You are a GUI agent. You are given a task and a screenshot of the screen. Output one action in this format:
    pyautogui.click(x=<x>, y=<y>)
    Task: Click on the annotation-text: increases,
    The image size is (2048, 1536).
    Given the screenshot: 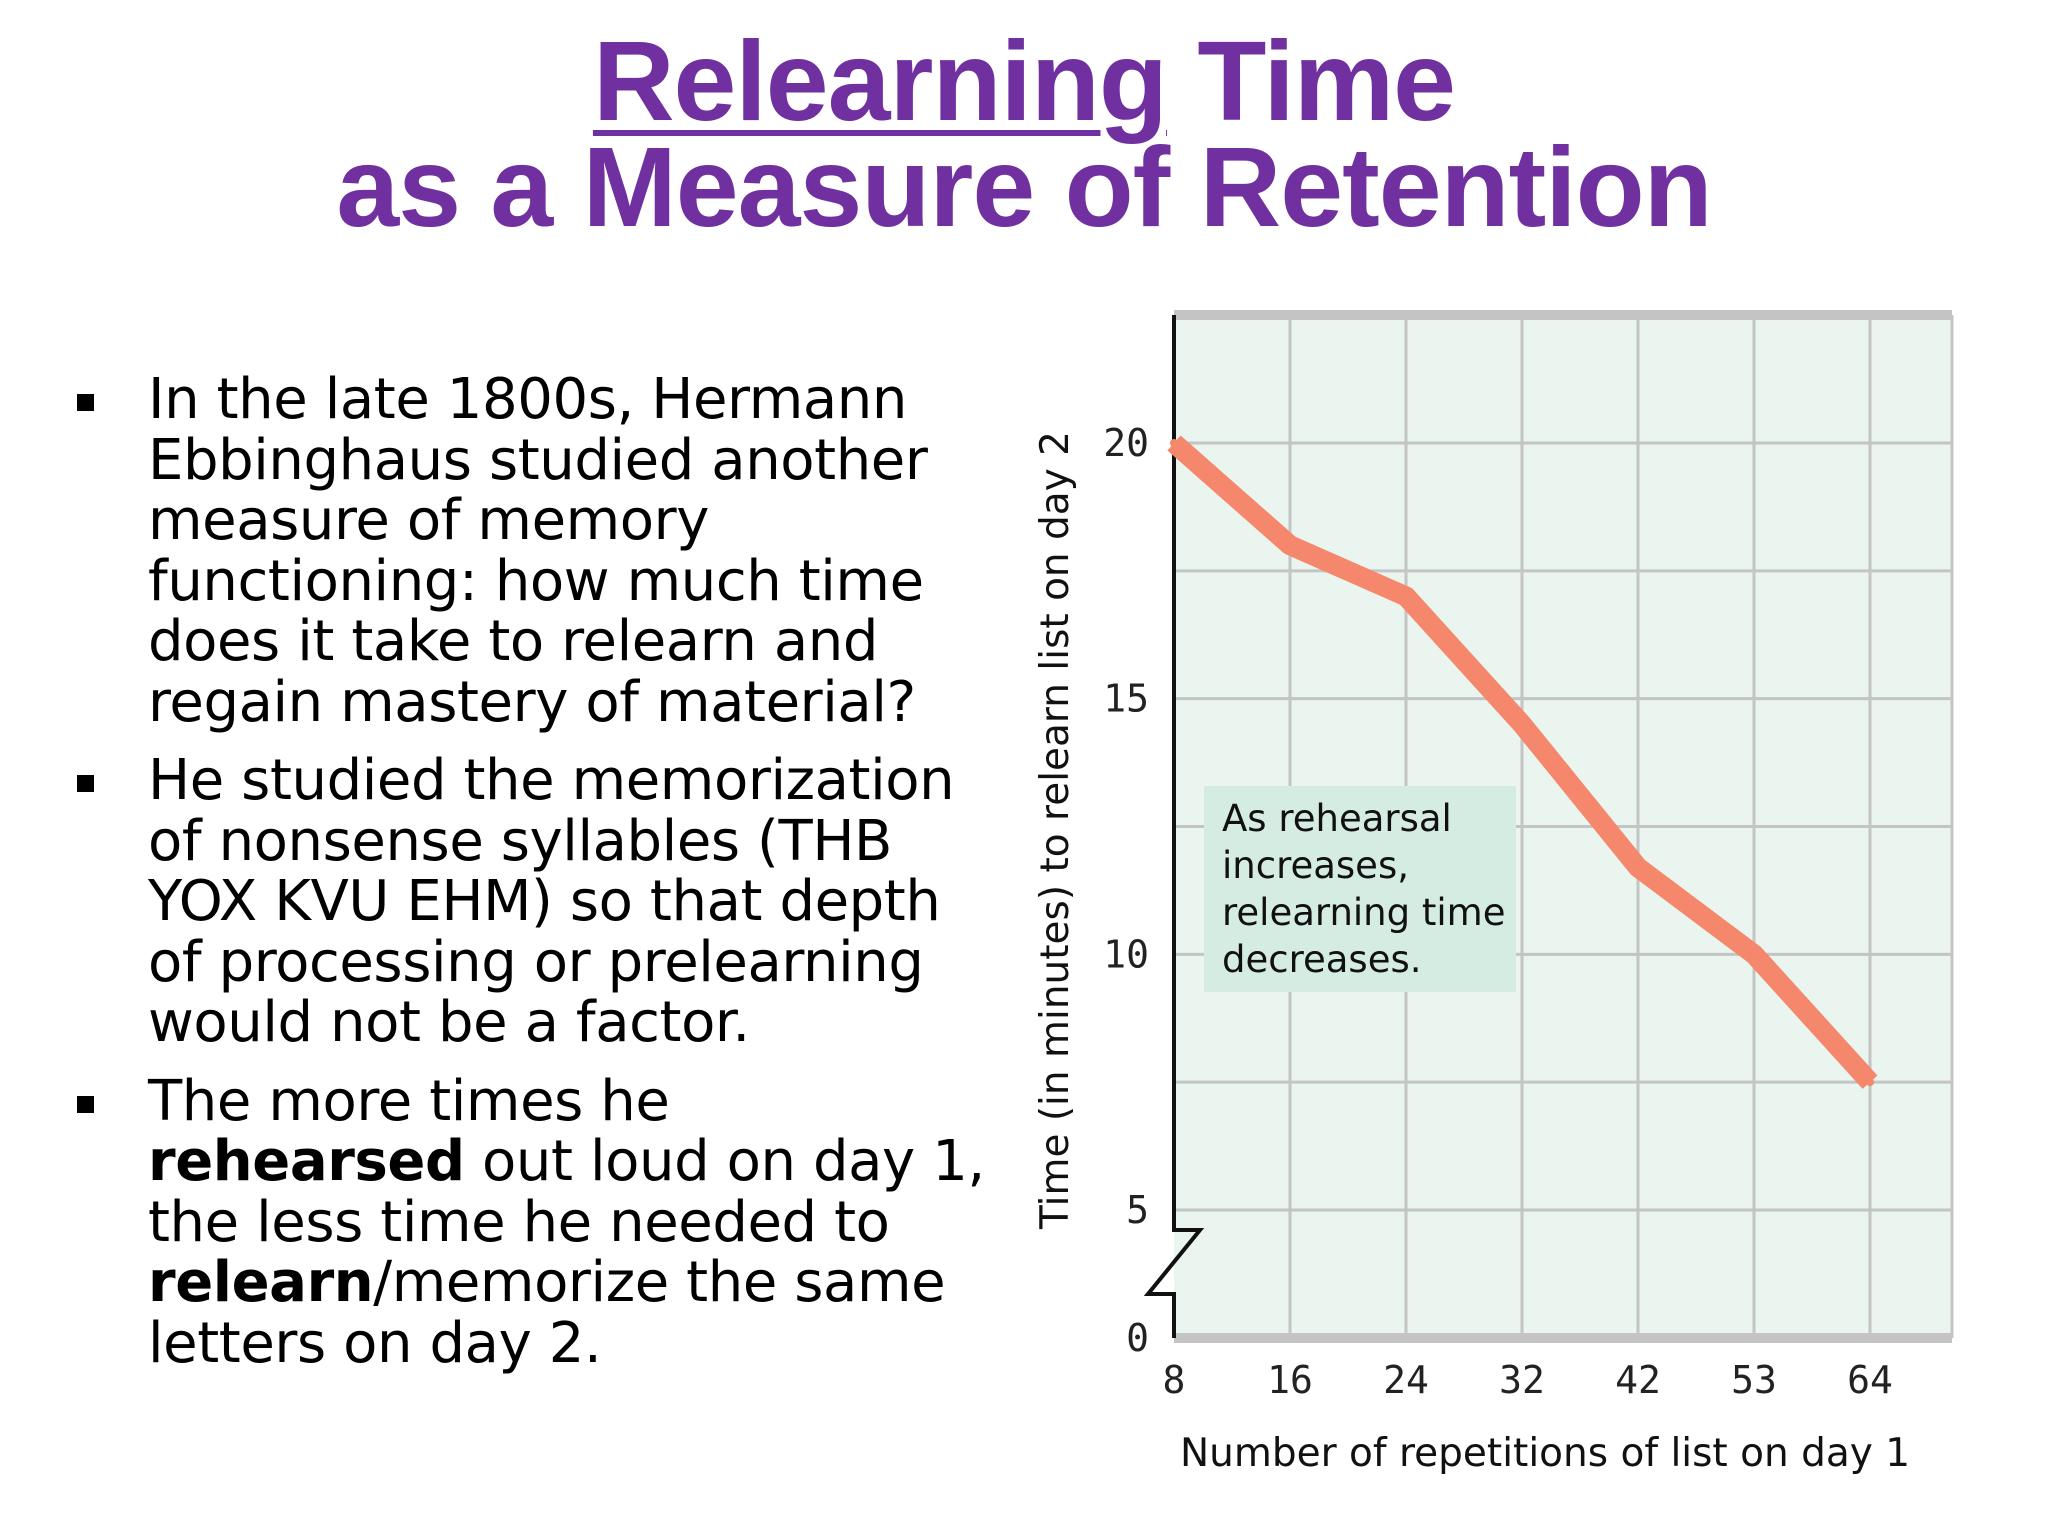 What is the action you would take?
    pyautogui.click(x=1315, y=865)
    